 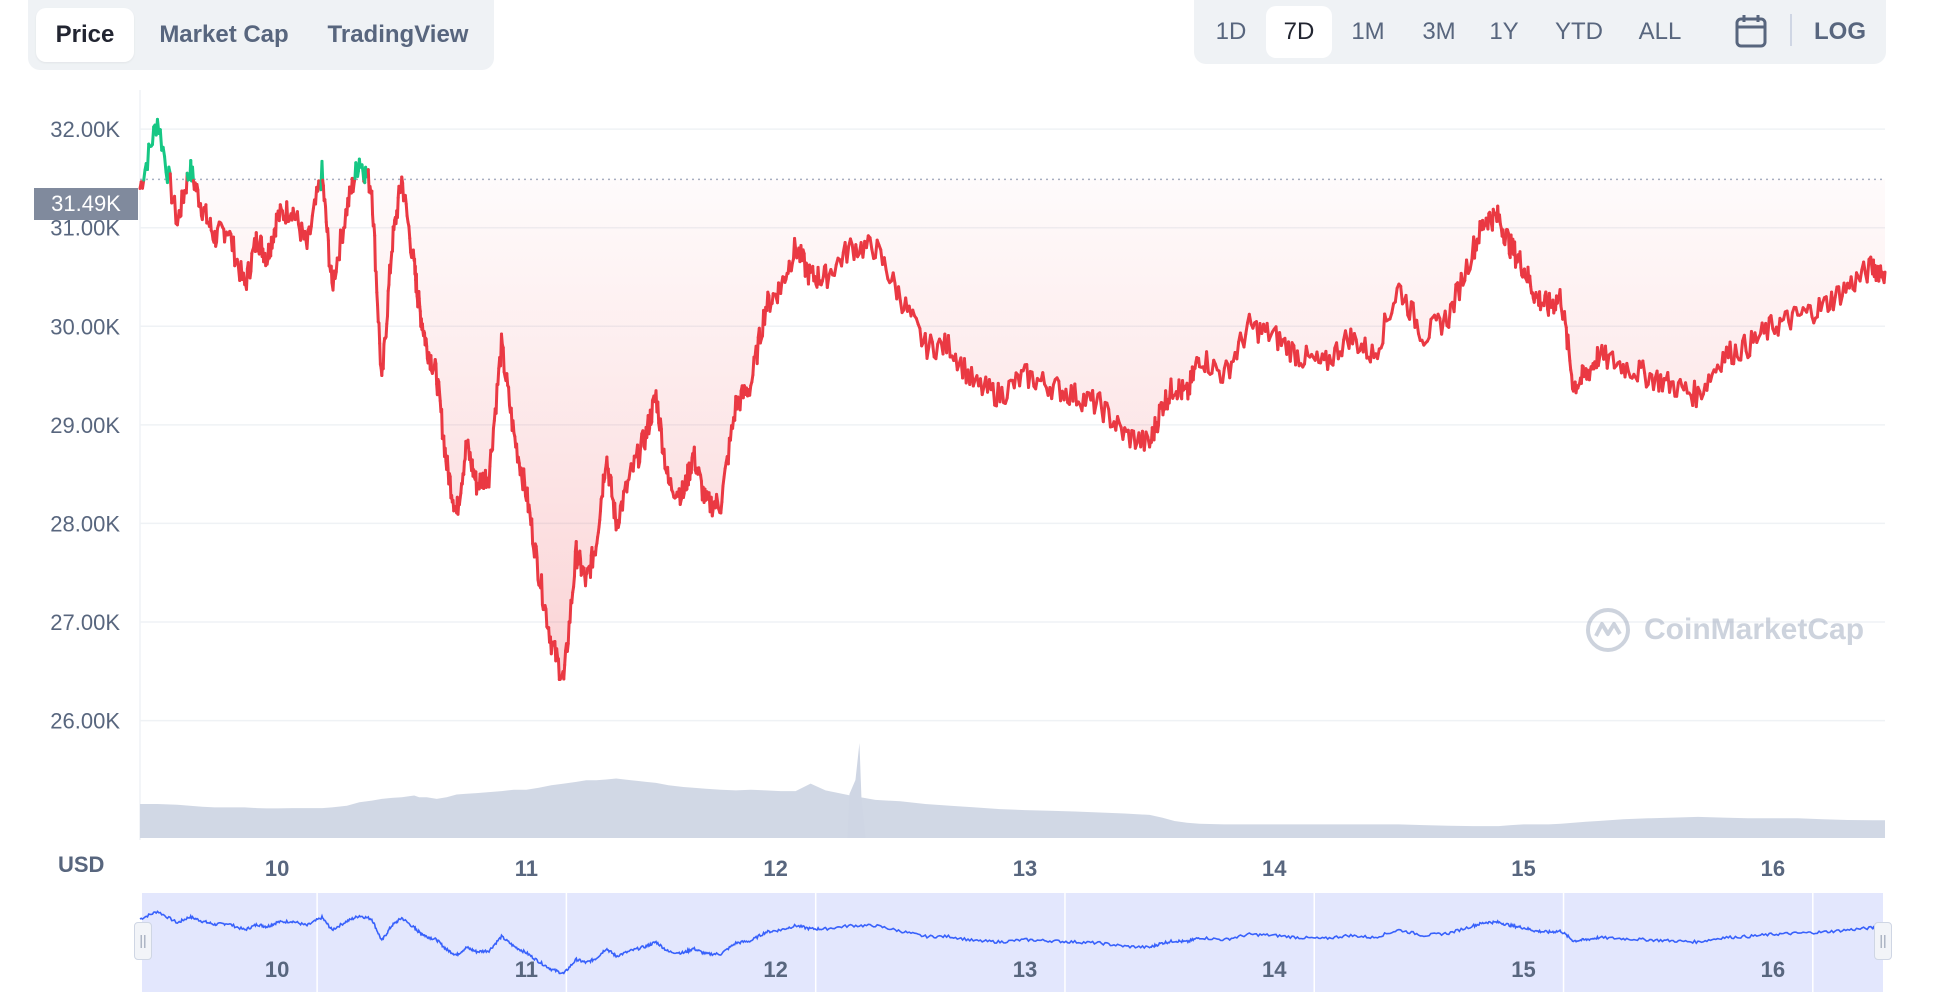 I want to click on navigator-tick-label: 14, so click(x=1274, y=969).